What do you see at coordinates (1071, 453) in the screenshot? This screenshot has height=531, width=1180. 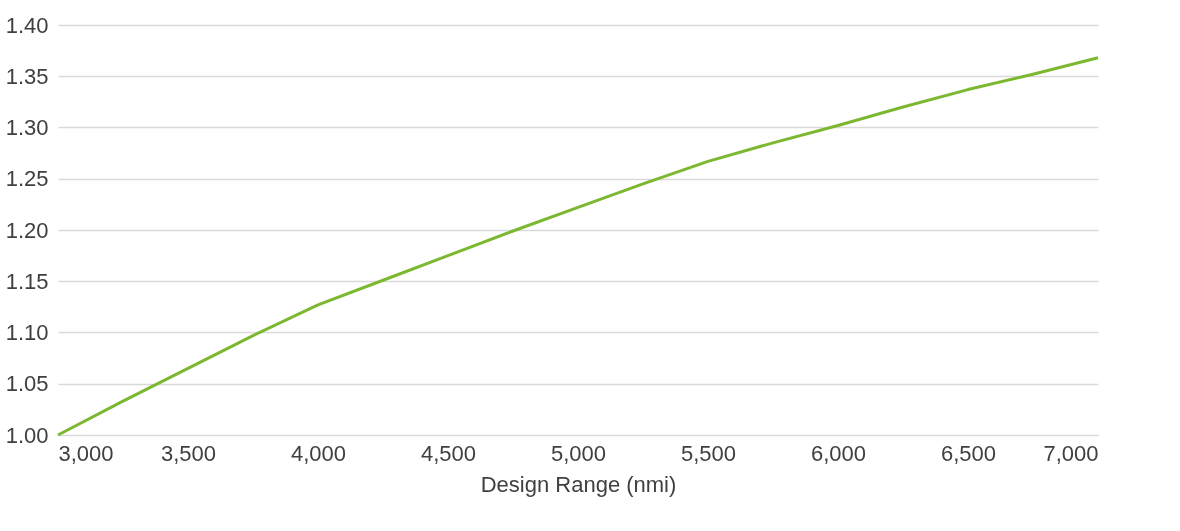 I see `x-tick-label: 7,000` at bounding box center [1071, 453].